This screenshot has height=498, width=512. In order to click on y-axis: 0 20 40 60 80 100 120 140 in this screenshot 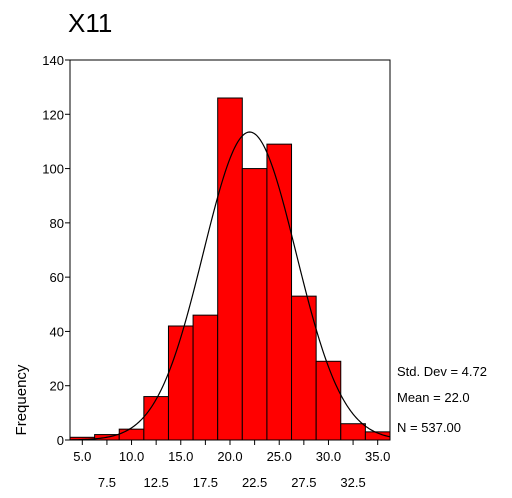, I will do `click(56, 250)`.